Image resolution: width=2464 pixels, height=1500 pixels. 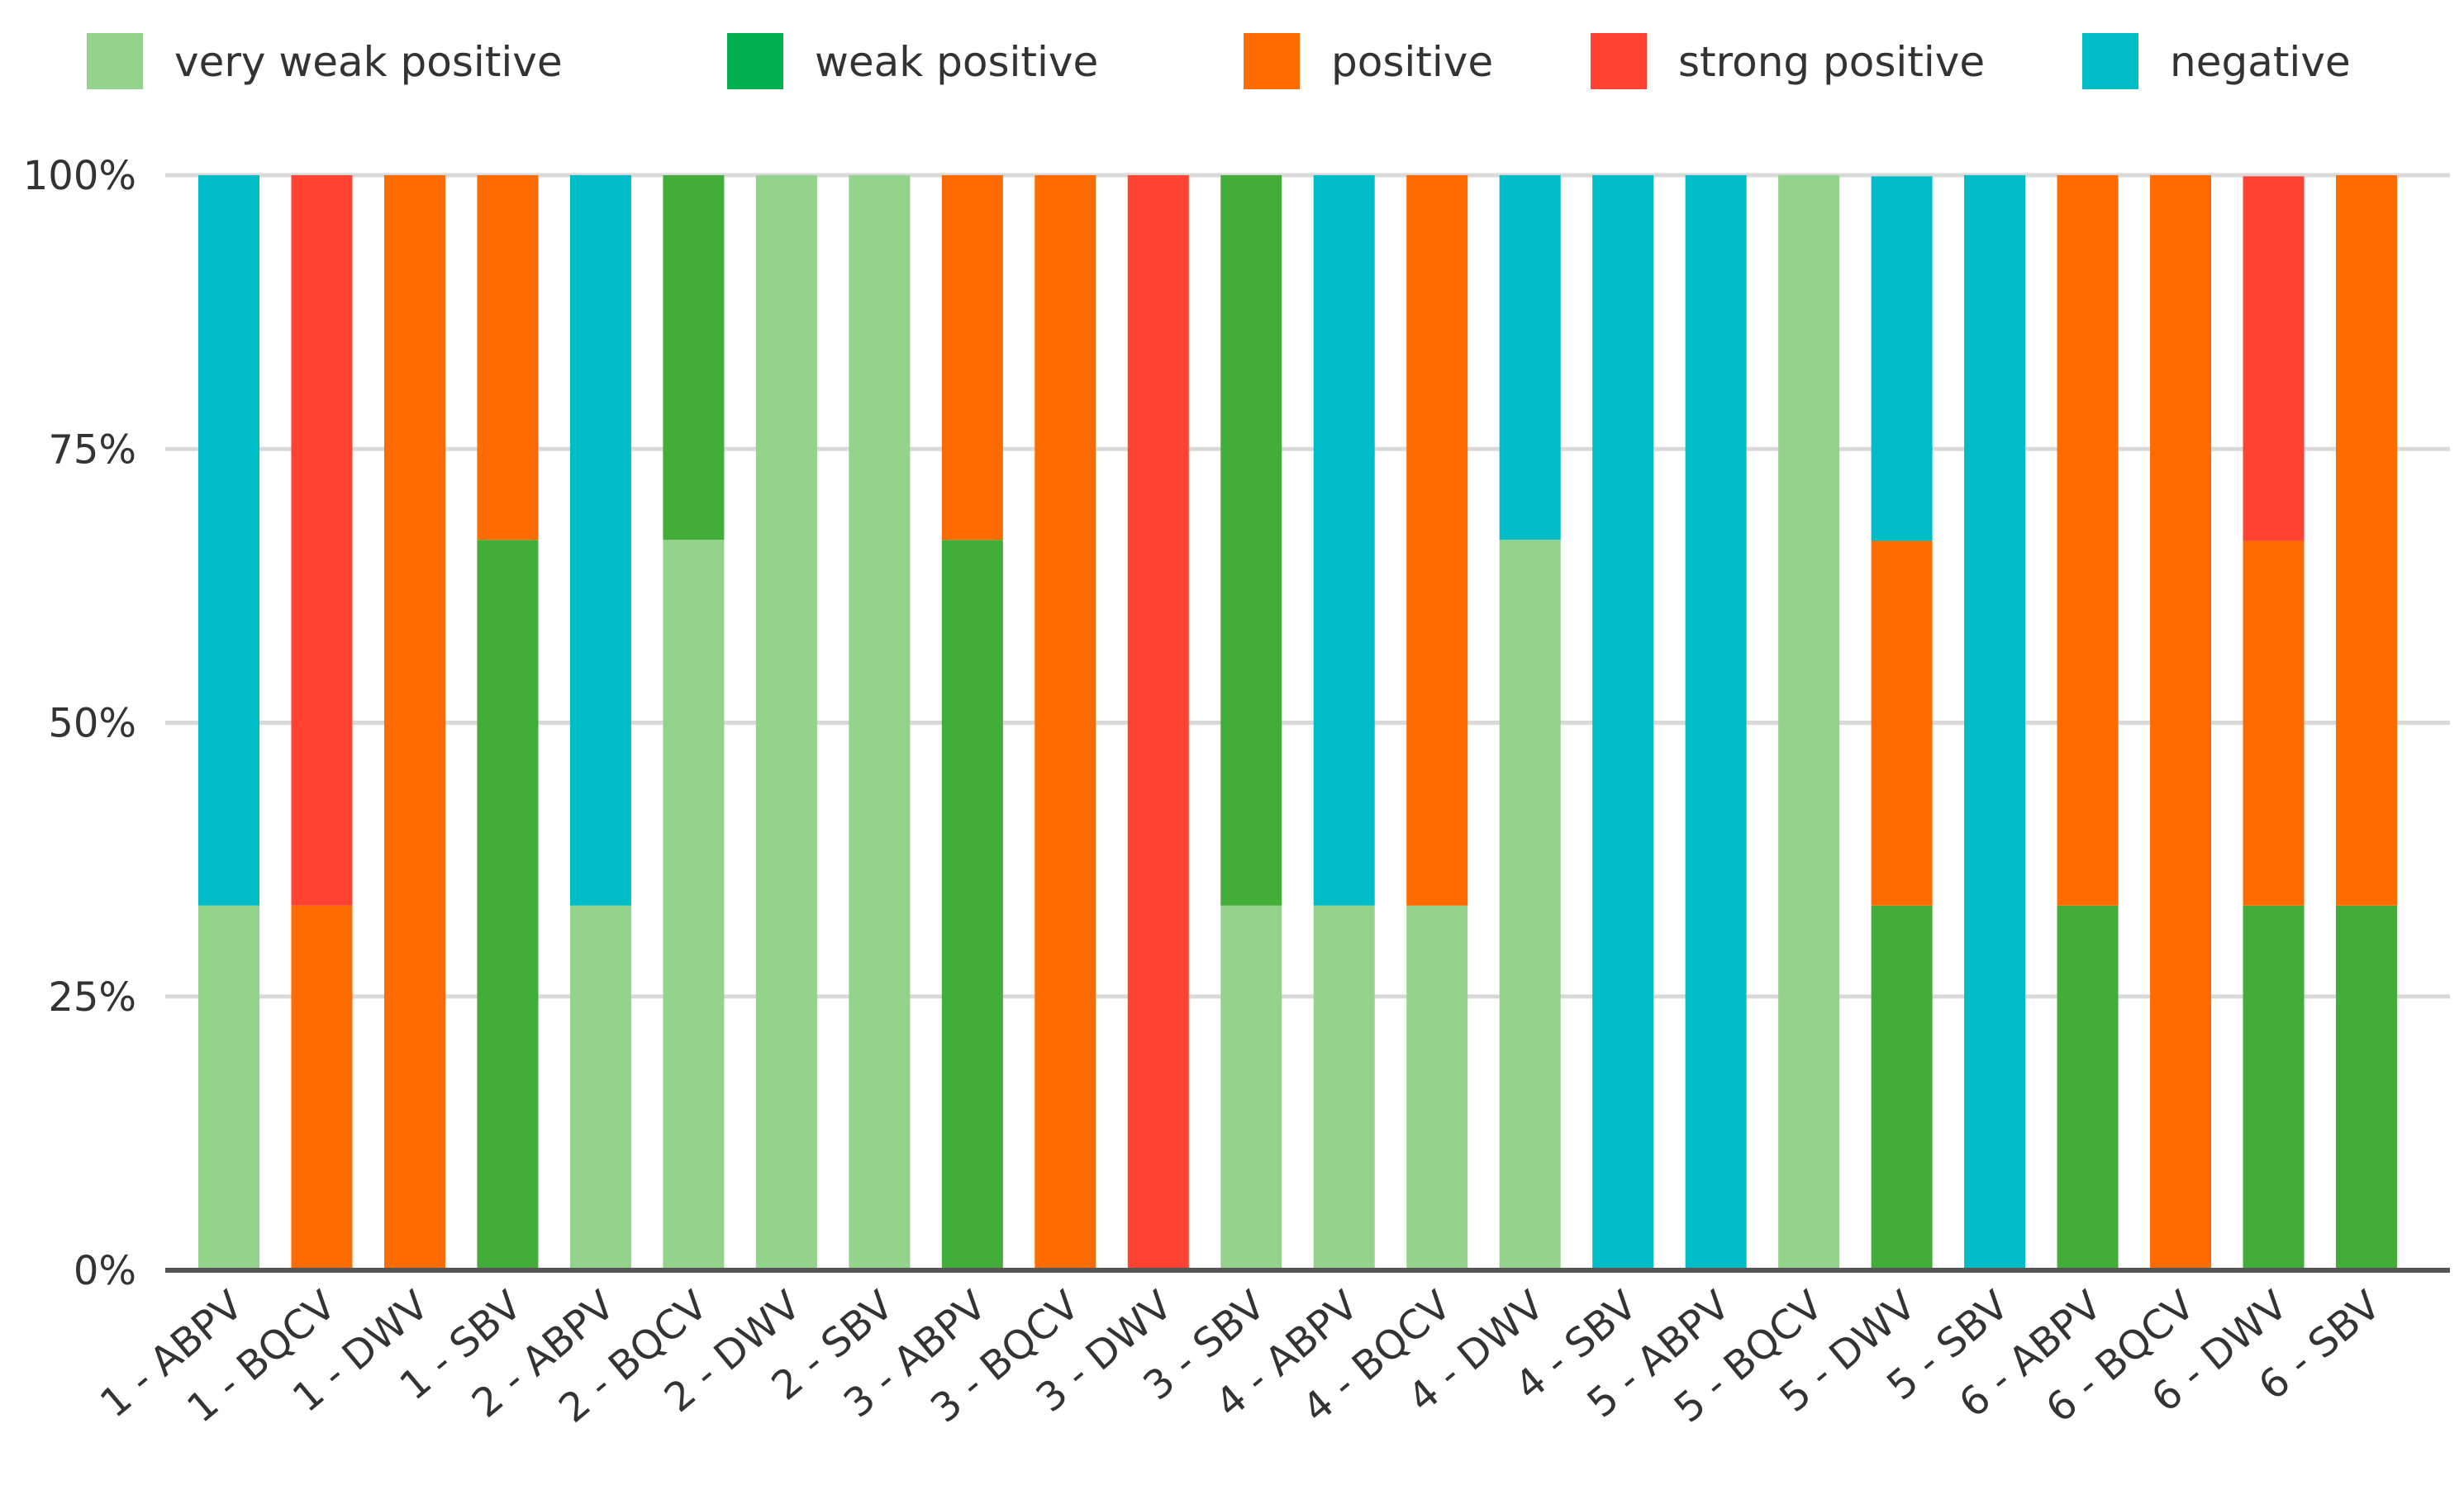 What do you see at coordinates (92, 724) in the screenshot?
I see `y-tick-label: 50%` at bounding box center [92, 724].